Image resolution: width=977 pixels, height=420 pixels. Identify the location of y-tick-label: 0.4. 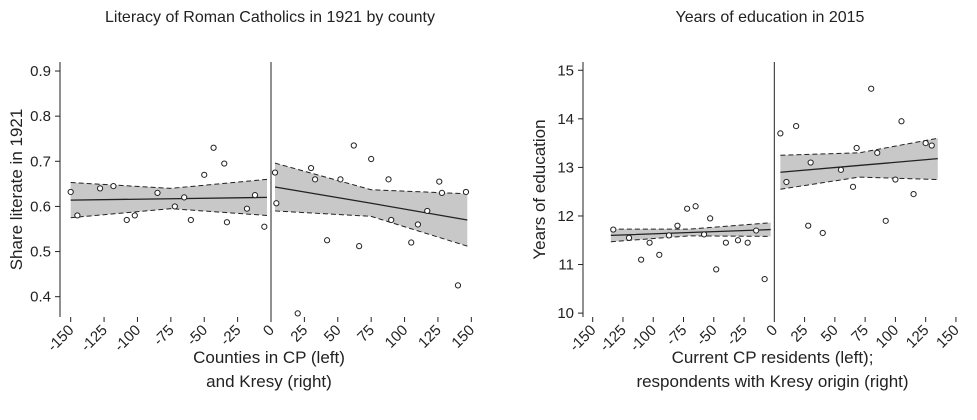
(40, 297).